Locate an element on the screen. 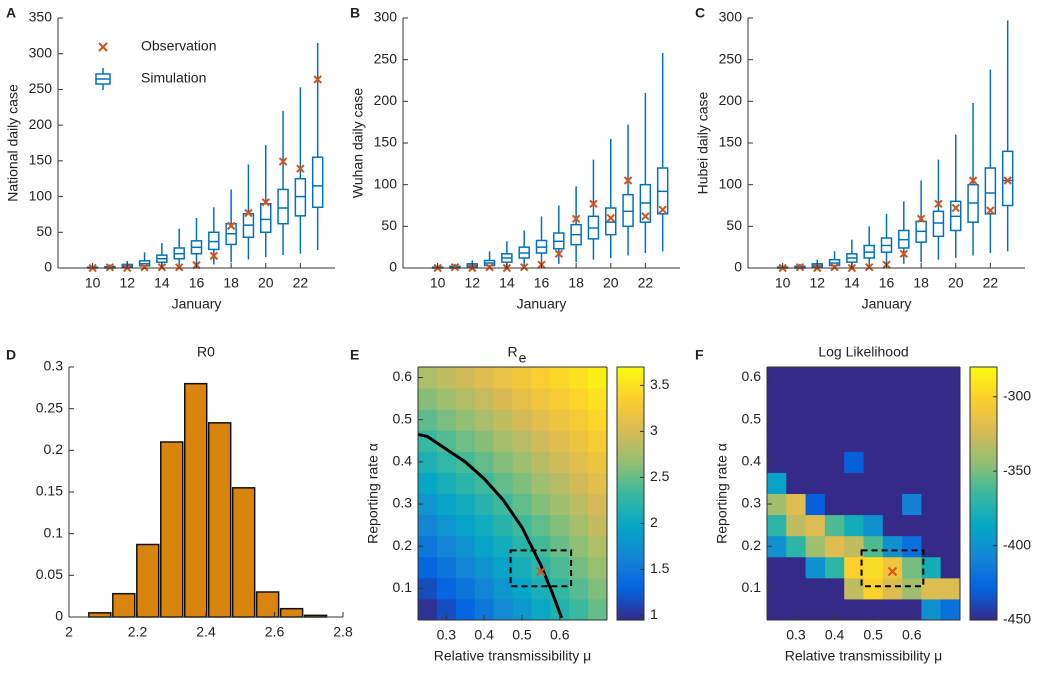  box is located at coordinates (611, 221).